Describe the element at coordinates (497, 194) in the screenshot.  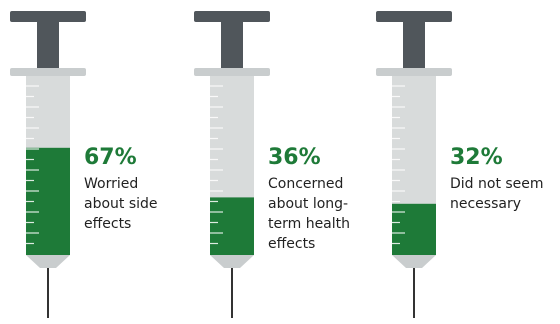
I see `category-label: Did not seem necessary` at that location.